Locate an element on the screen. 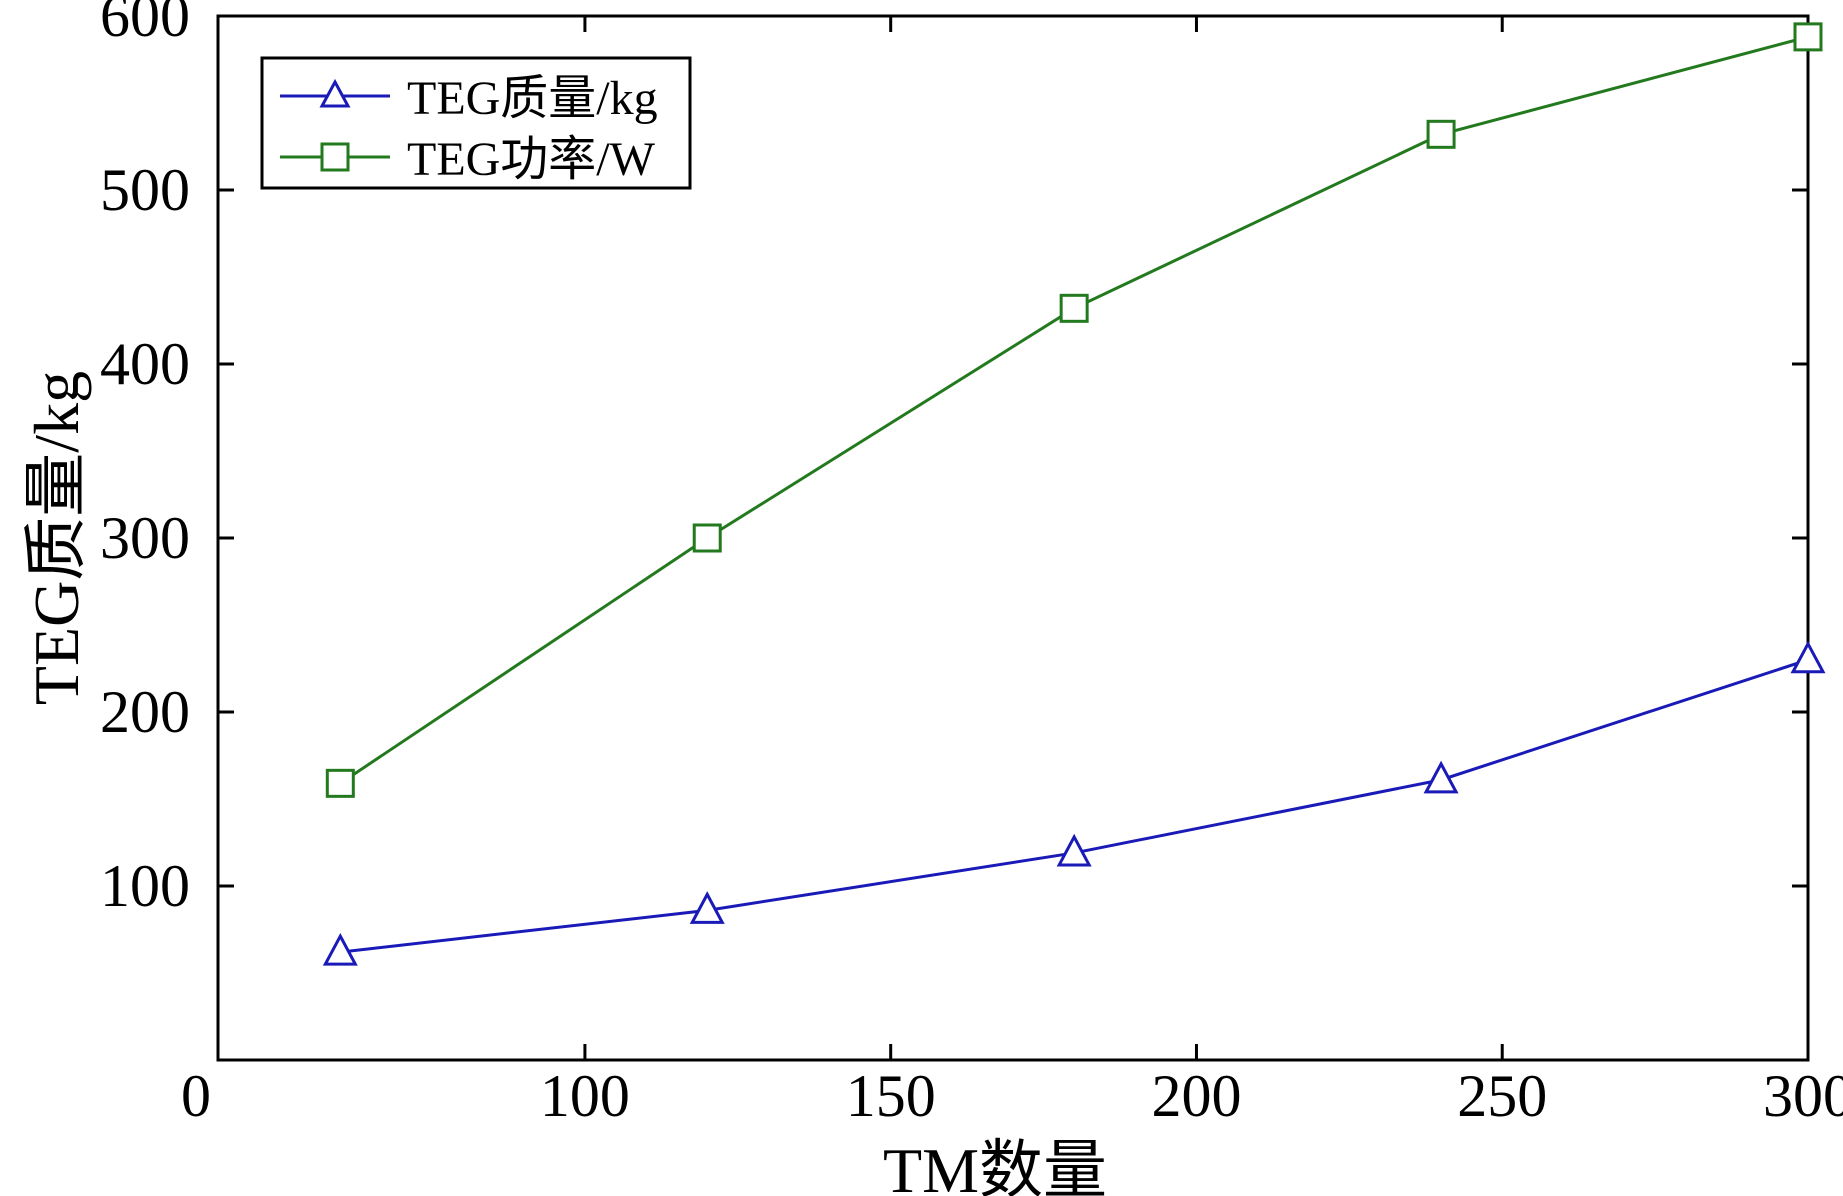 The width and height of the screenshot is (1843, 1196). x-tick-label: 100 is located at coordinates (585, 1096).